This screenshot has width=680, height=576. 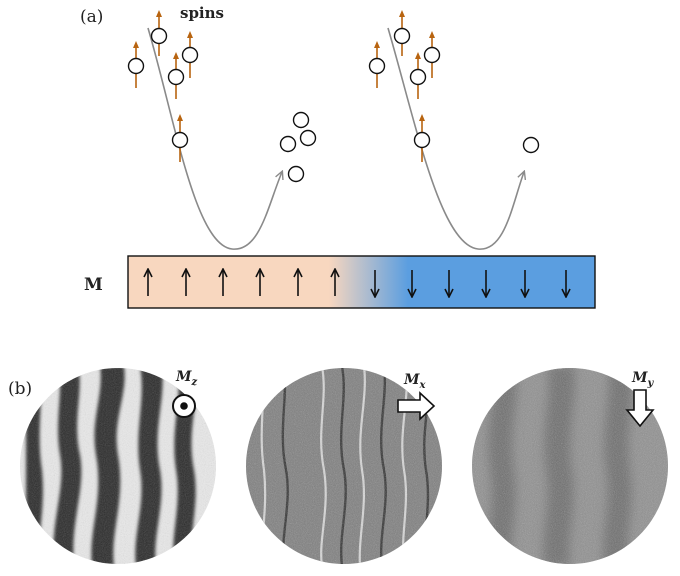 I want to click on spin-polarized-electrons-right, so click(x=404, y=86).